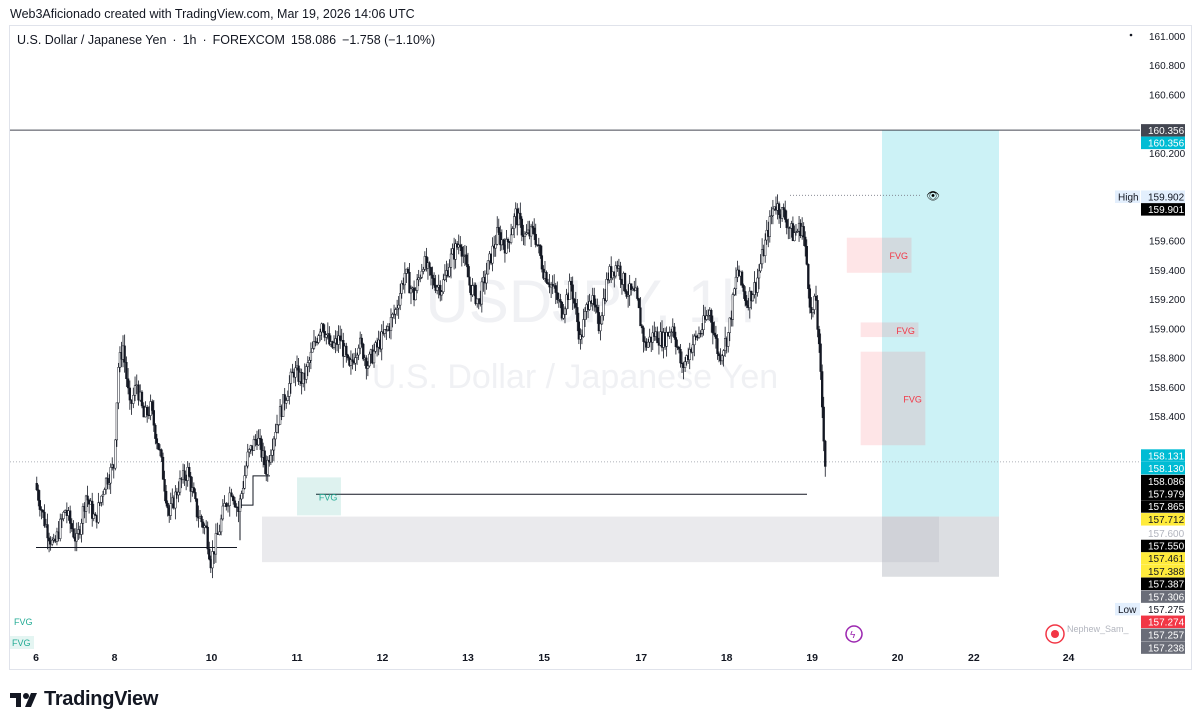 This screenshot has width=1200, height=727. I want to click on target-zone, so click(940, 323).